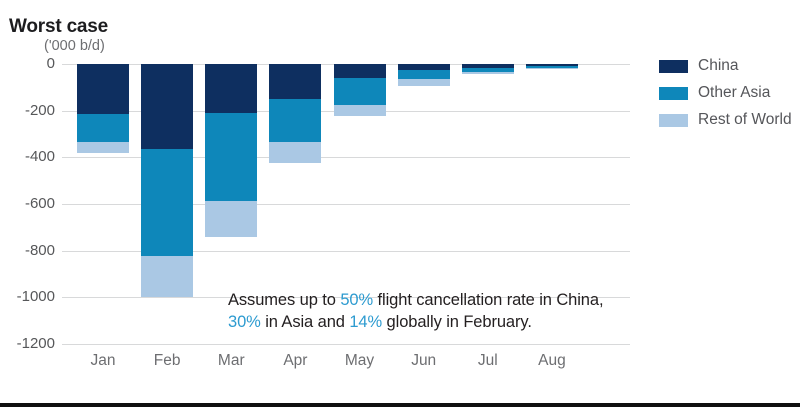 The height and width of the screenshot is (411, 800). I want to click on annotation-text: globally in February., so click(457, 322).